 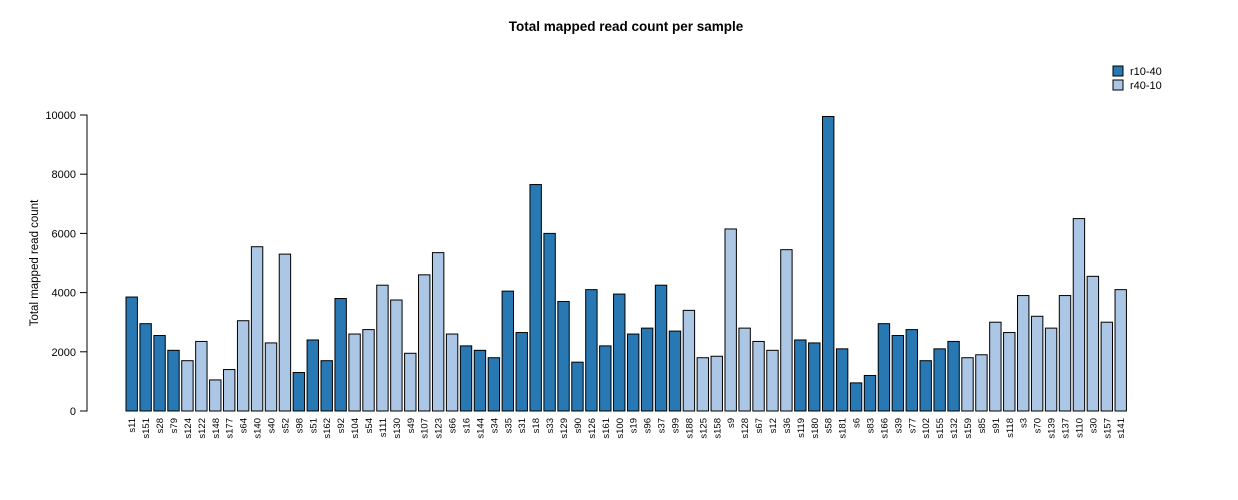 What do you see at coordinates (312, 375) in the screenshot?
I see `bar-s51` at bounding box center [312, 375].